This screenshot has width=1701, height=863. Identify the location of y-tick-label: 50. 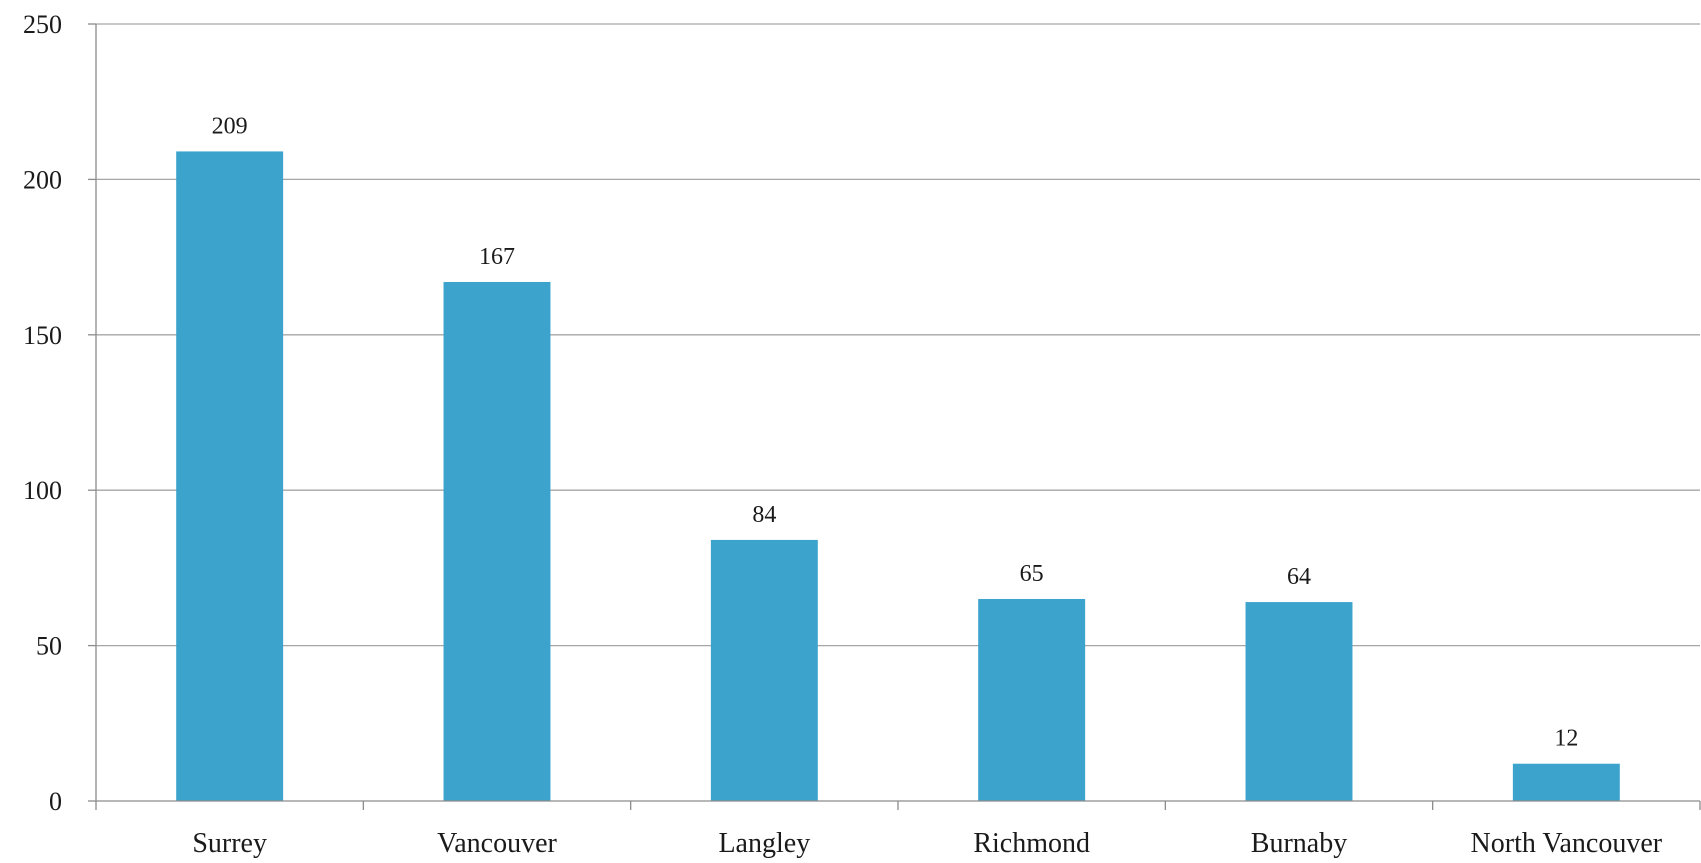
(49, 646).